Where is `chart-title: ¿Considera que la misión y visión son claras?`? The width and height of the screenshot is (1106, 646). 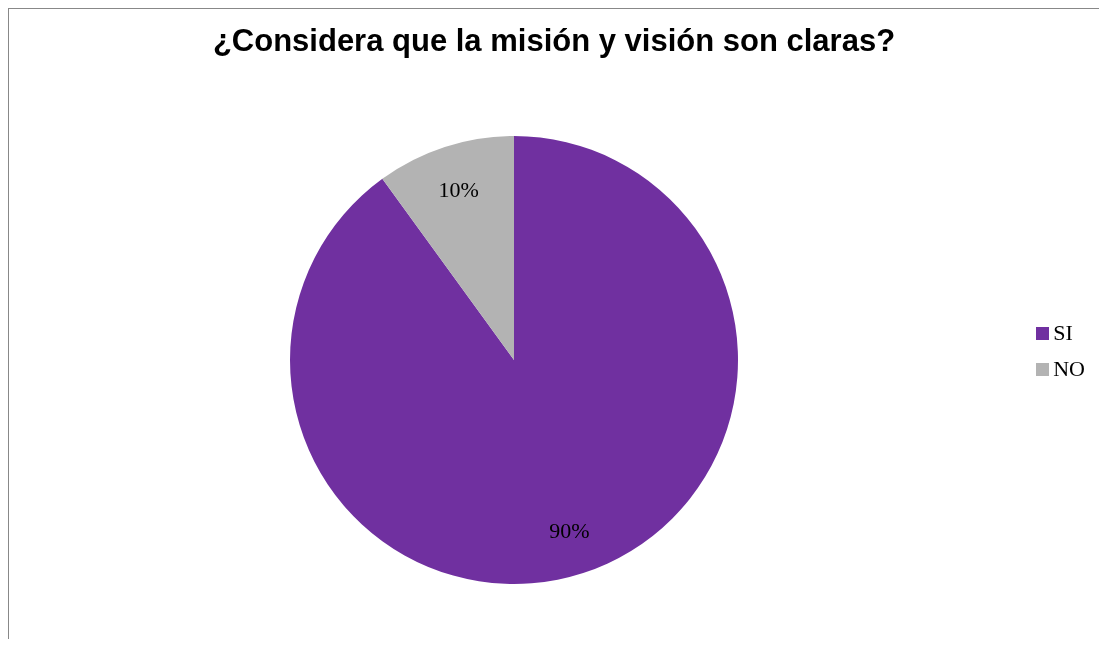 chart-title: ¿Considera que la misión y visión son claras? is located at coordinates (554, 41).